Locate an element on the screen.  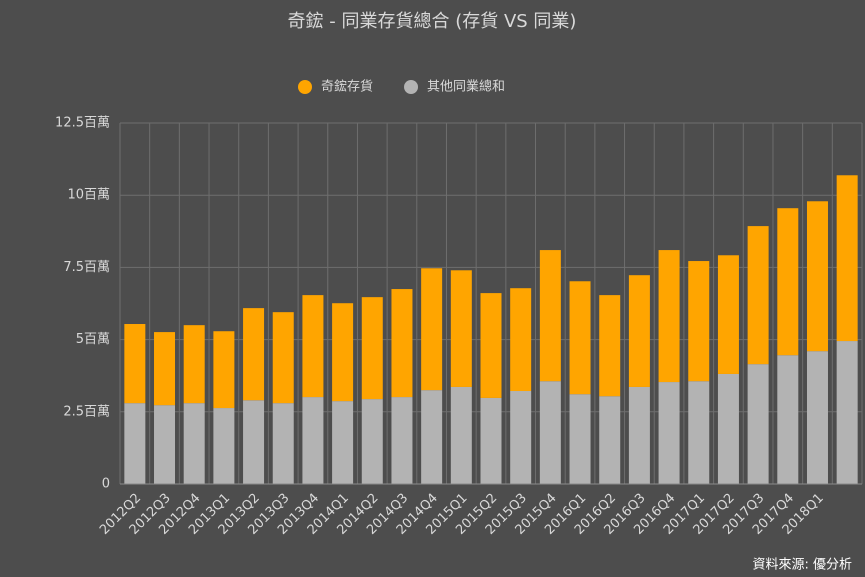
y-tick-label: 10百萬 is located at coordinates (88, 195).